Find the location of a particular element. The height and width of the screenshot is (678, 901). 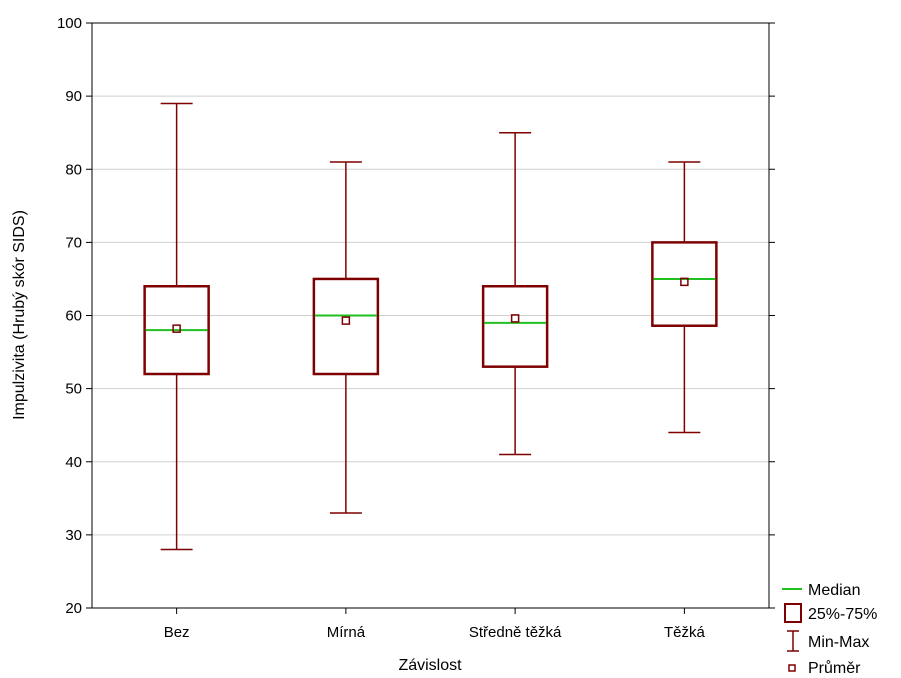

y-tick-label: 50 is located at coordinates (73, 389).